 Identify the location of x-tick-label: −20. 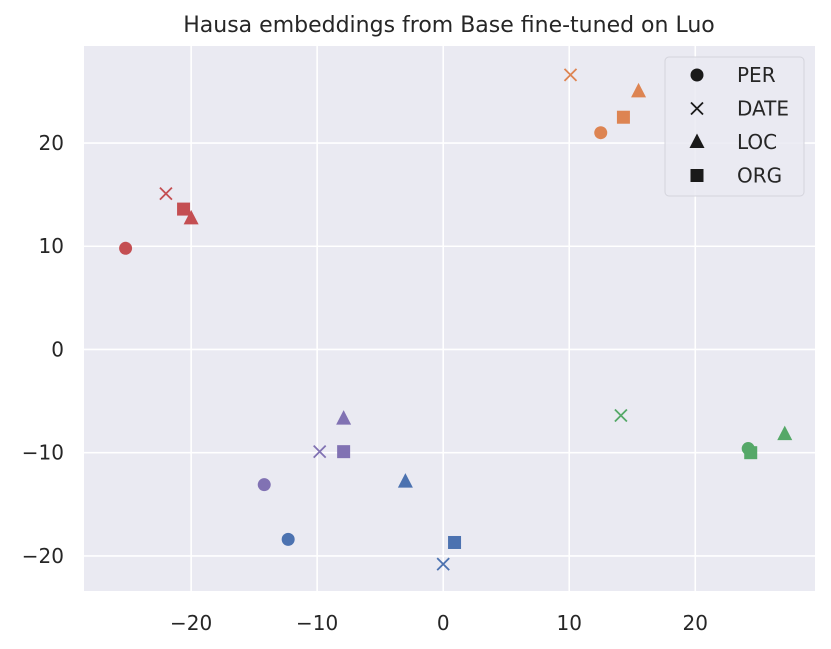
(191, 623).